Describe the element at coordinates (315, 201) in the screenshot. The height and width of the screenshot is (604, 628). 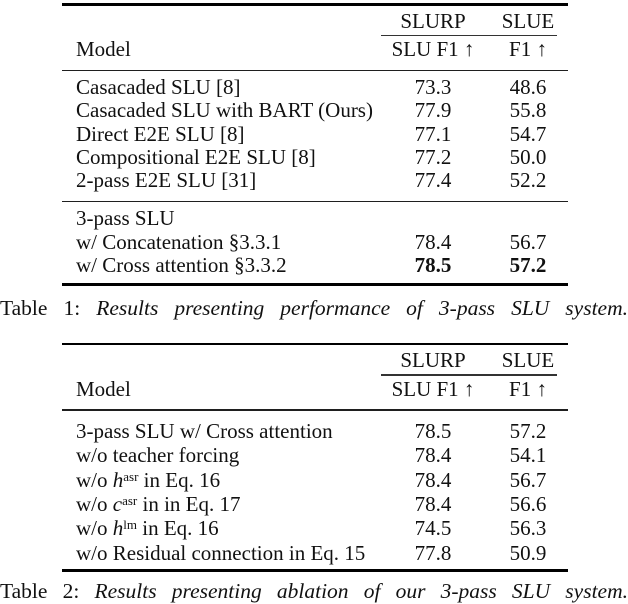
I see `mid-rule` at that location.